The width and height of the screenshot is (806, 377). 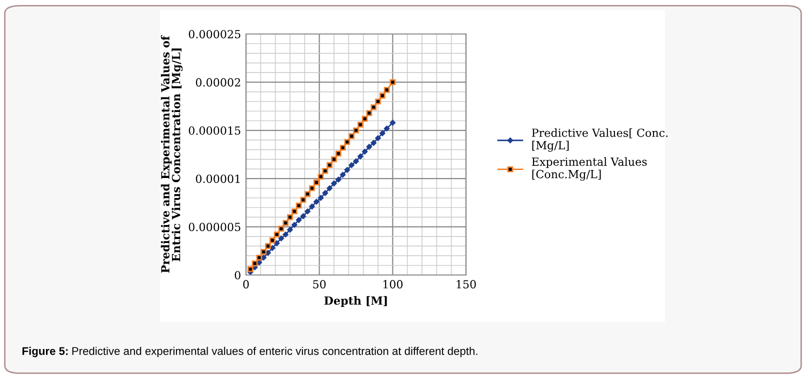 What do you see at coordinates (171, 154) in the screenshot?
I see `y-axis-title: Predictive and Experimental Values of Entric Virus Concentration [Mg/L]` at bounding box center [171, 154].